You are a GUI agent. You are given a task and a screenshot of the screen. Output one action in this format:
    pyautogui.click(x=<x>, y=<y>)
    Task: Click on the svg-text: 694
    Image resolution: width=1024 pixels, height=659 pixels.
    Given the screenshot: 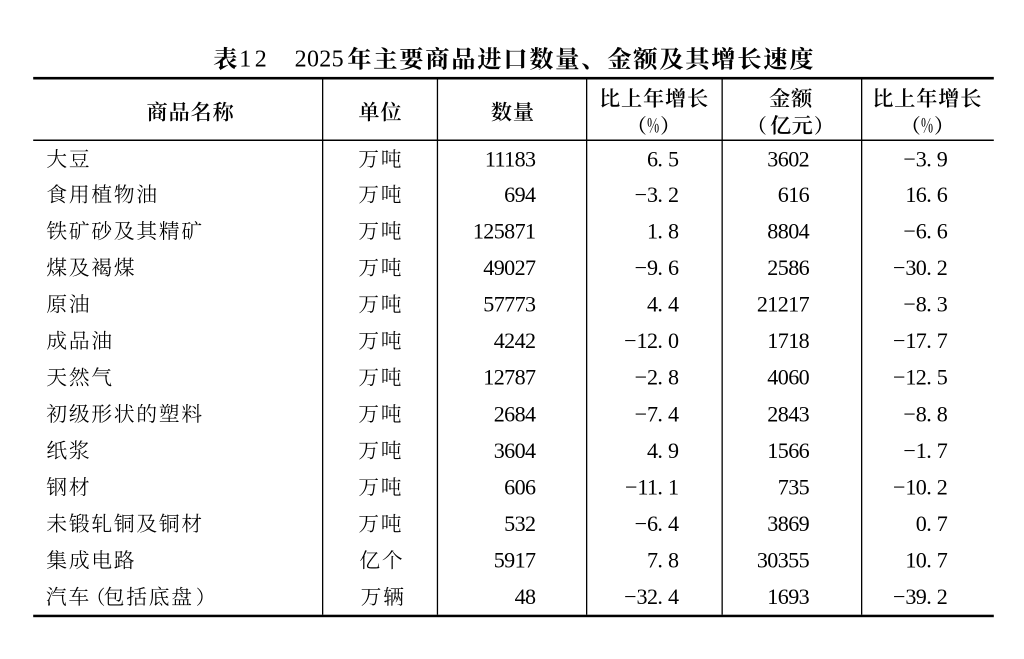 What is the action you would take?
    pyautogui.click(x=520, y=194)
    